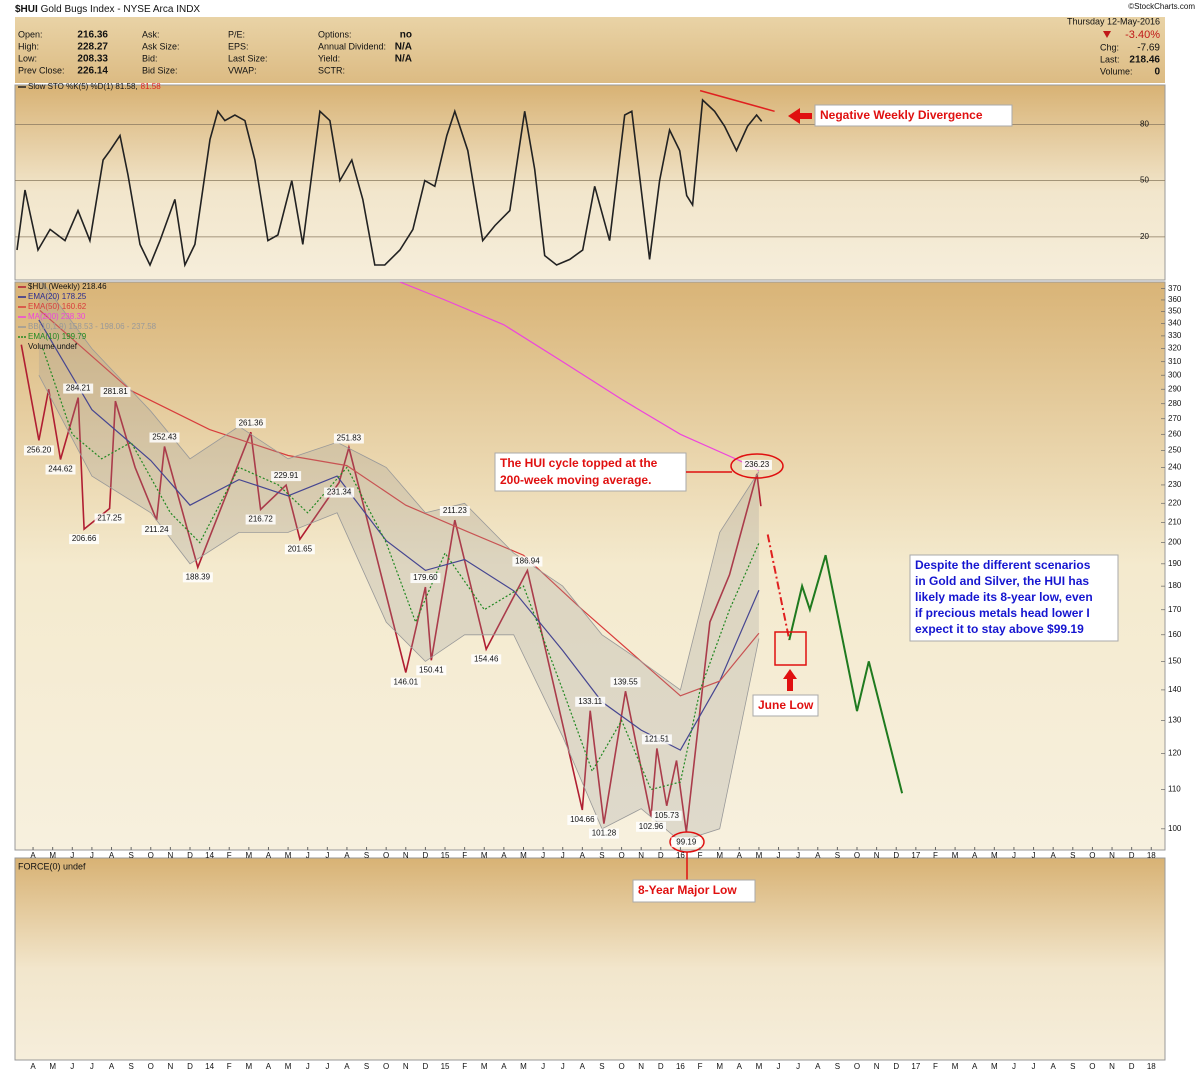 The width and height of the screenshot is (1200, 1075). Describe the element at coordinates (1175, 311) in the screenshot. I see `y-tick-label: 350` at that location.